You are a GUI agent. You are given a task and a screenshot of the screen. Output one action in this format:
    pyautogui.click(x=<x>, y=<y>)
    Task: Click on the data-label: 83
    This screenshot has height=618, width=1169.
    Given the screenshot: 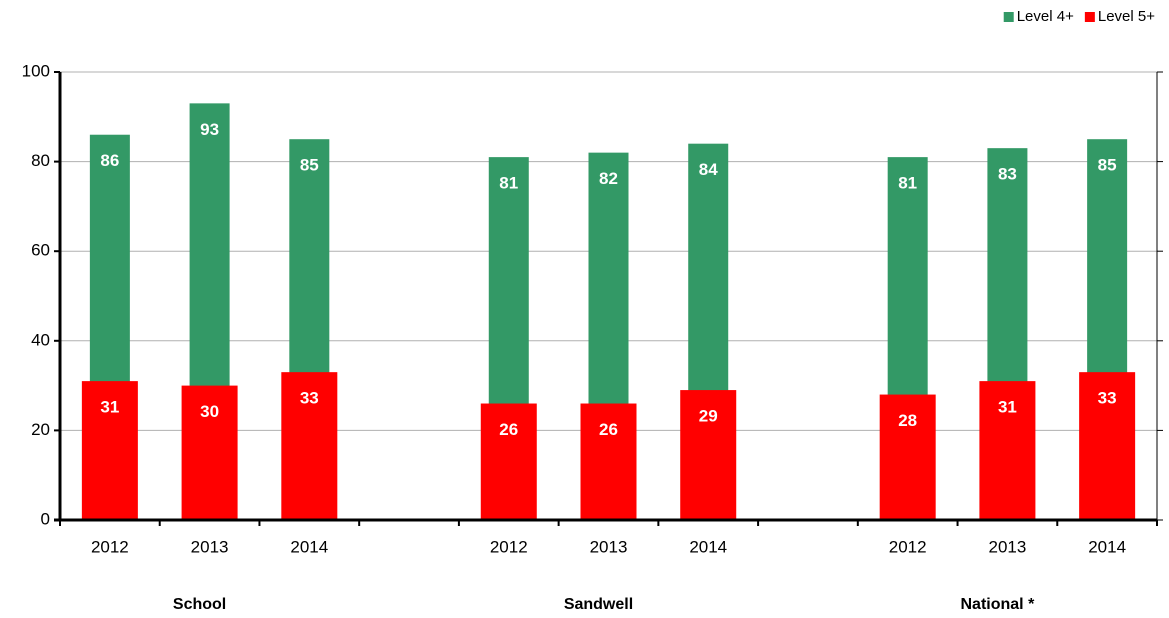 What is the action you would take?
    pyautogui.click(x=1007, y=174)
    